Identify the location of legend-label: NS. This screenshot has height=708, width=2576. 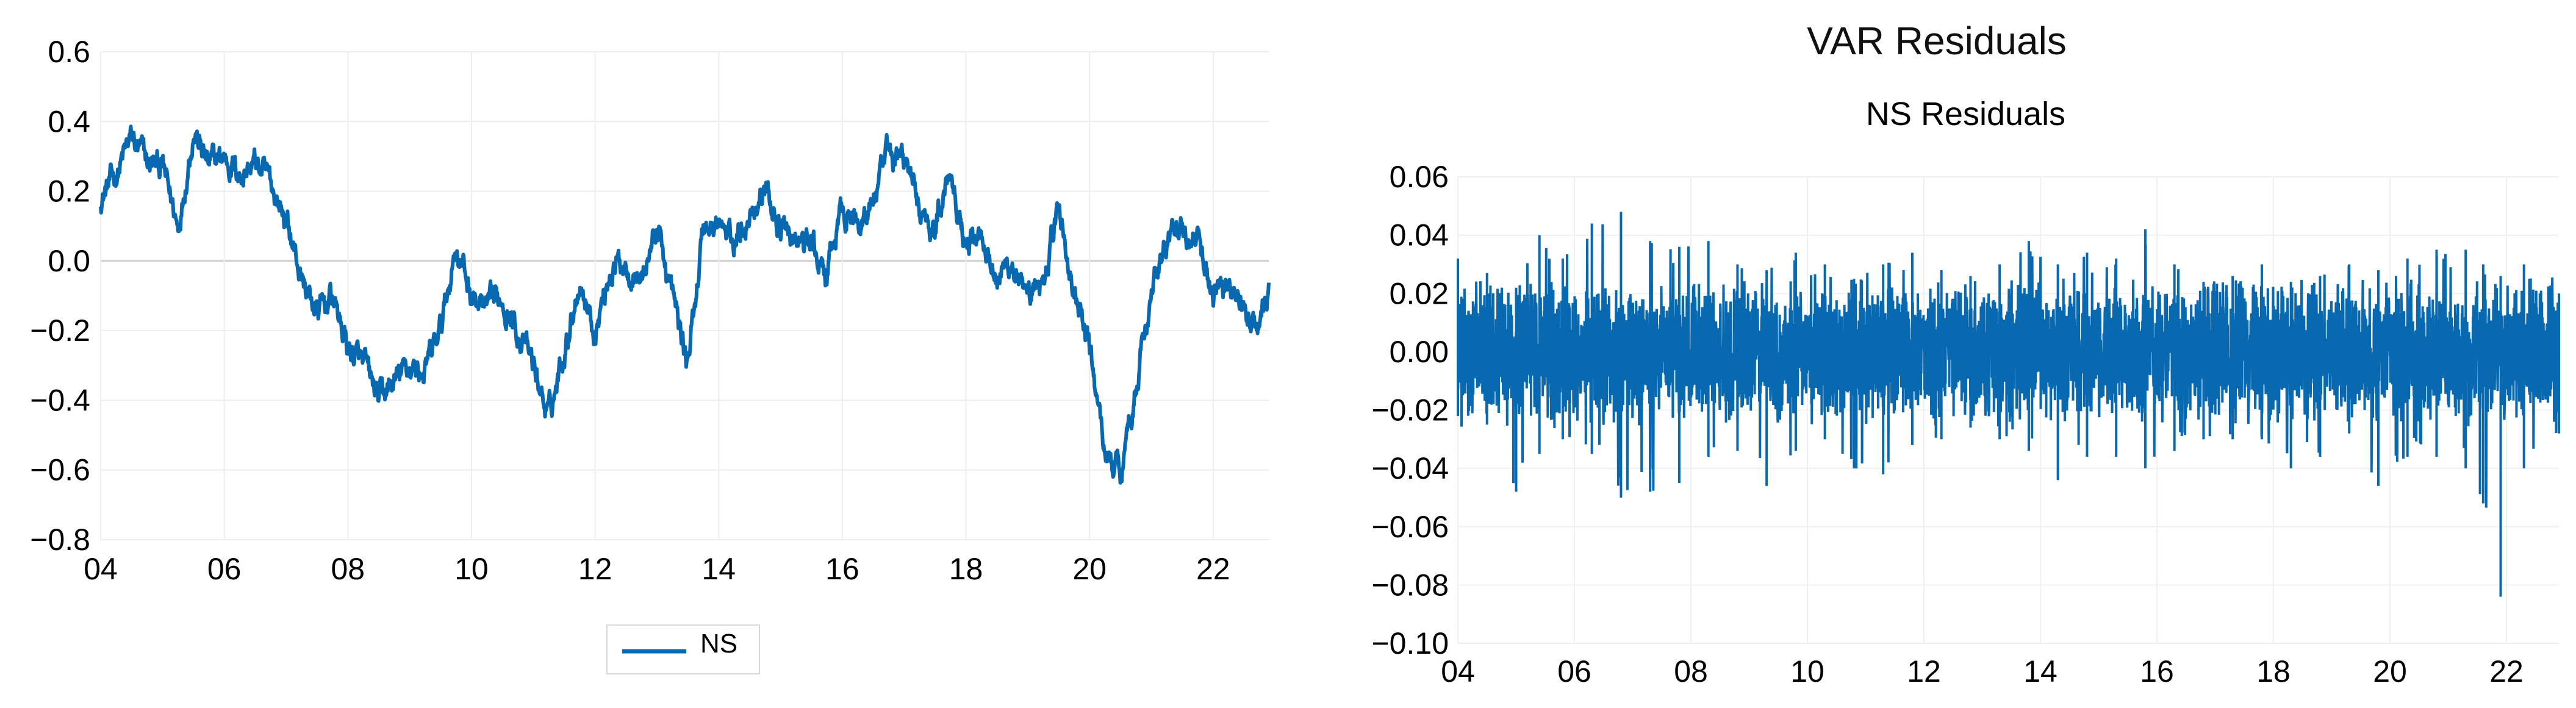
(719, 644).